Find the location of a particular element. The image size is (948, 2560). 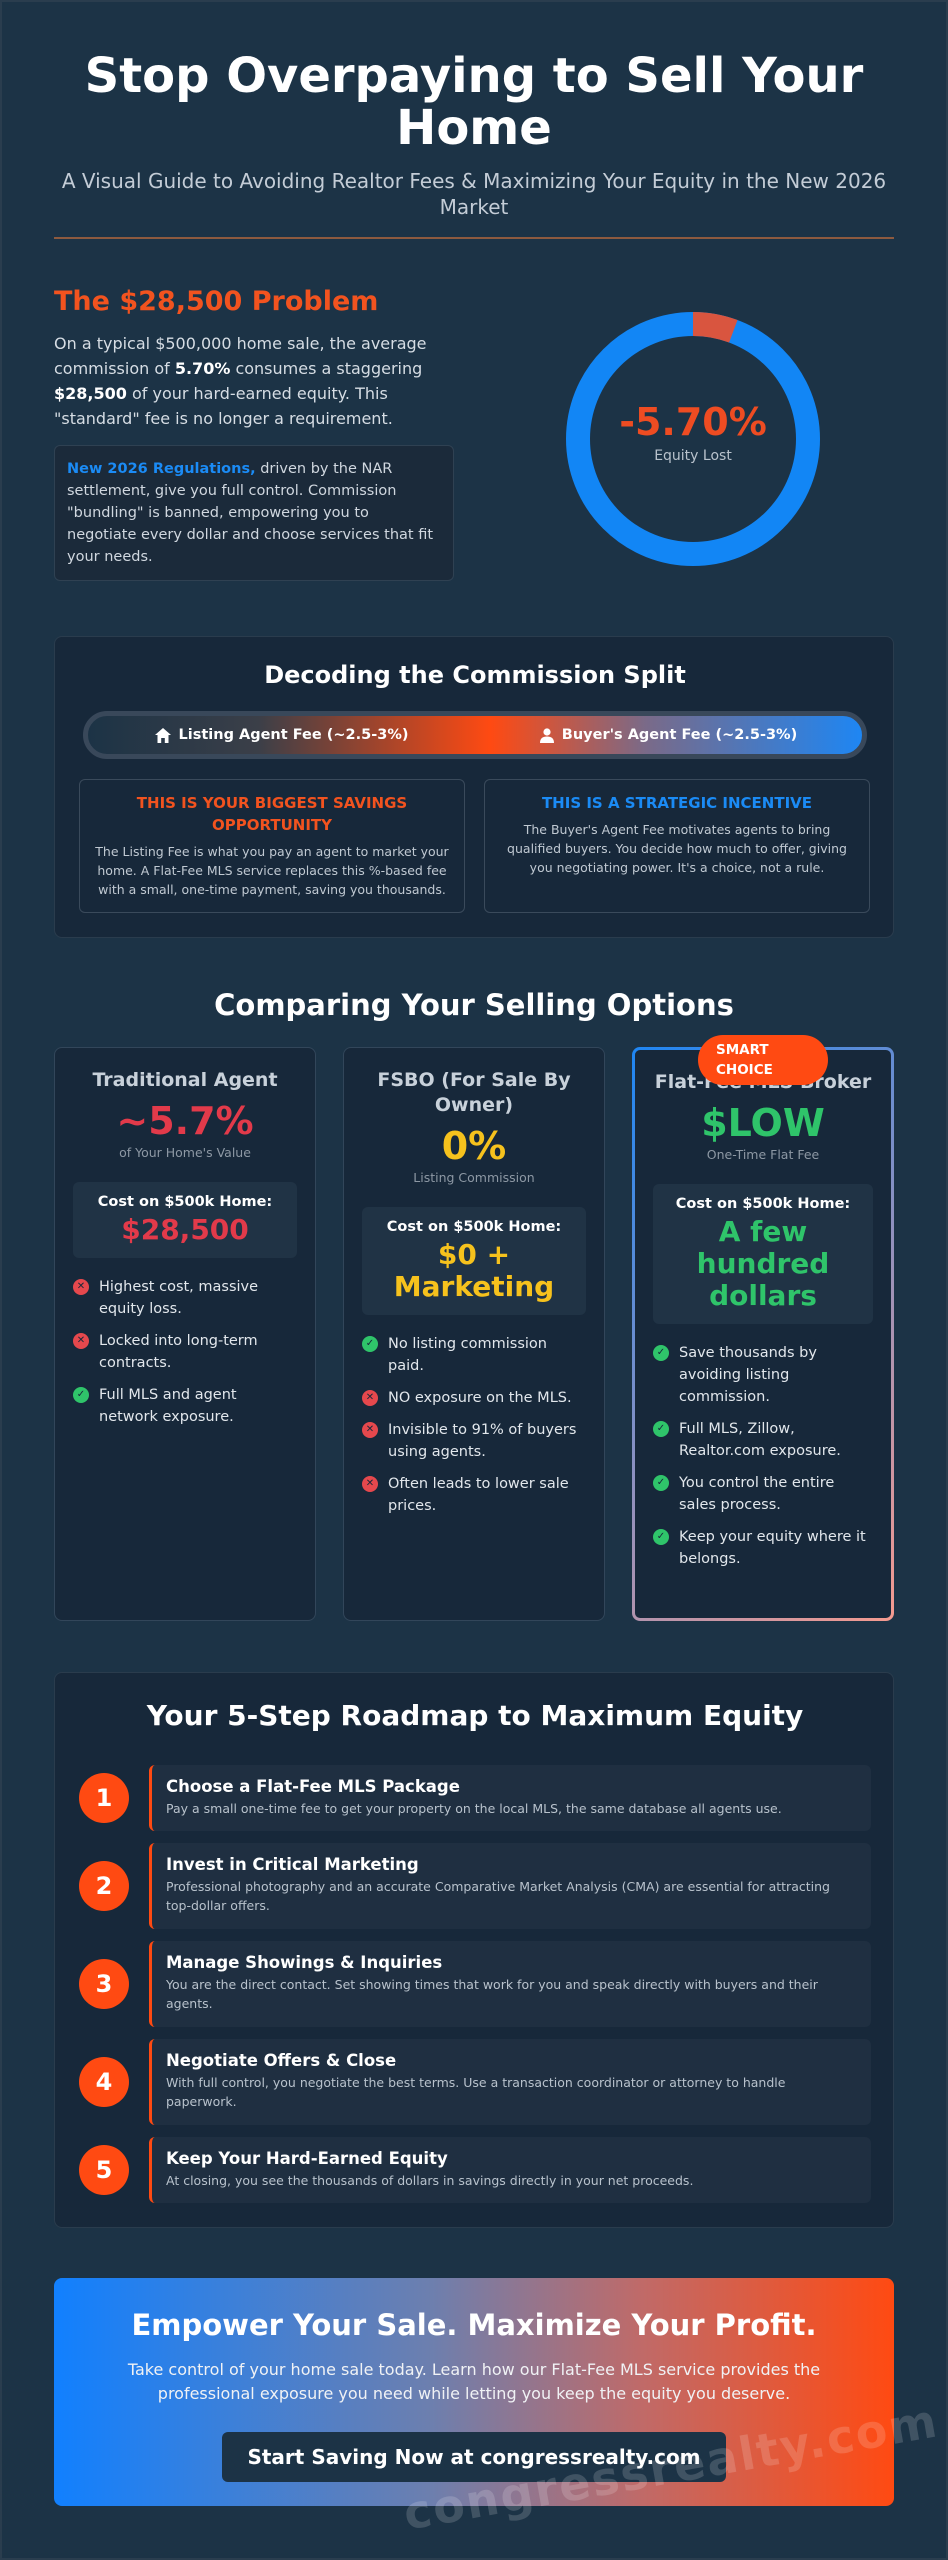

donut-svg is located at coordinates (693, 439).